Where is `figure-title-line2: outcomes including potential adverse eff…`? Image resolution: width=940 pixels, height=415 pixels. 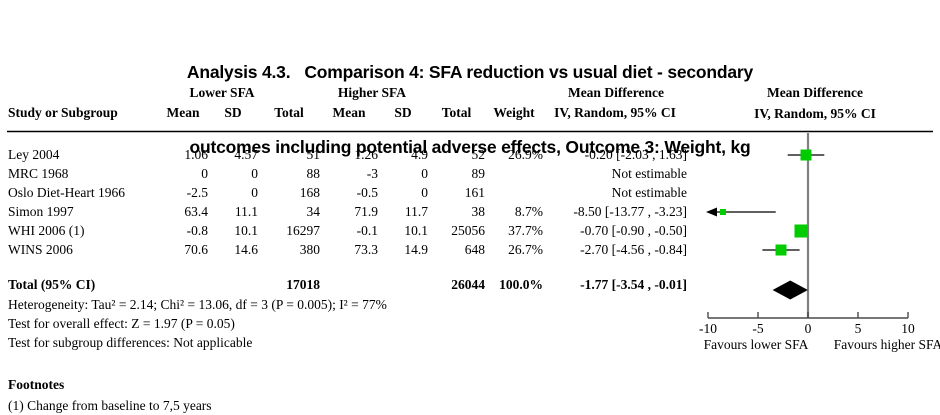 figure-title-line2: outcomes including potential adverse eff… is located at coordinates (470, 147).